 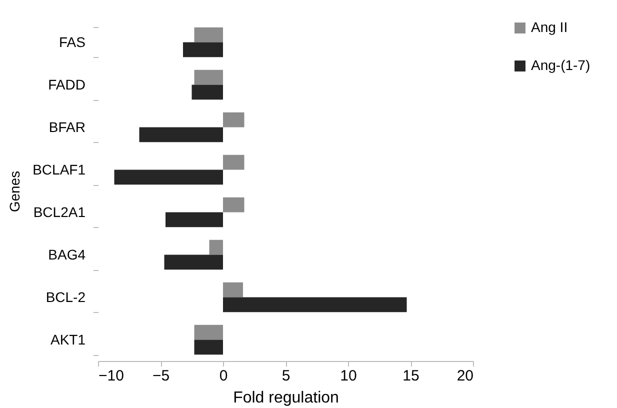 What do you see at coordinates (68, 339) in the screenshot?
I see `y-tick-label: AKT1` at bounding box center [68, 339].